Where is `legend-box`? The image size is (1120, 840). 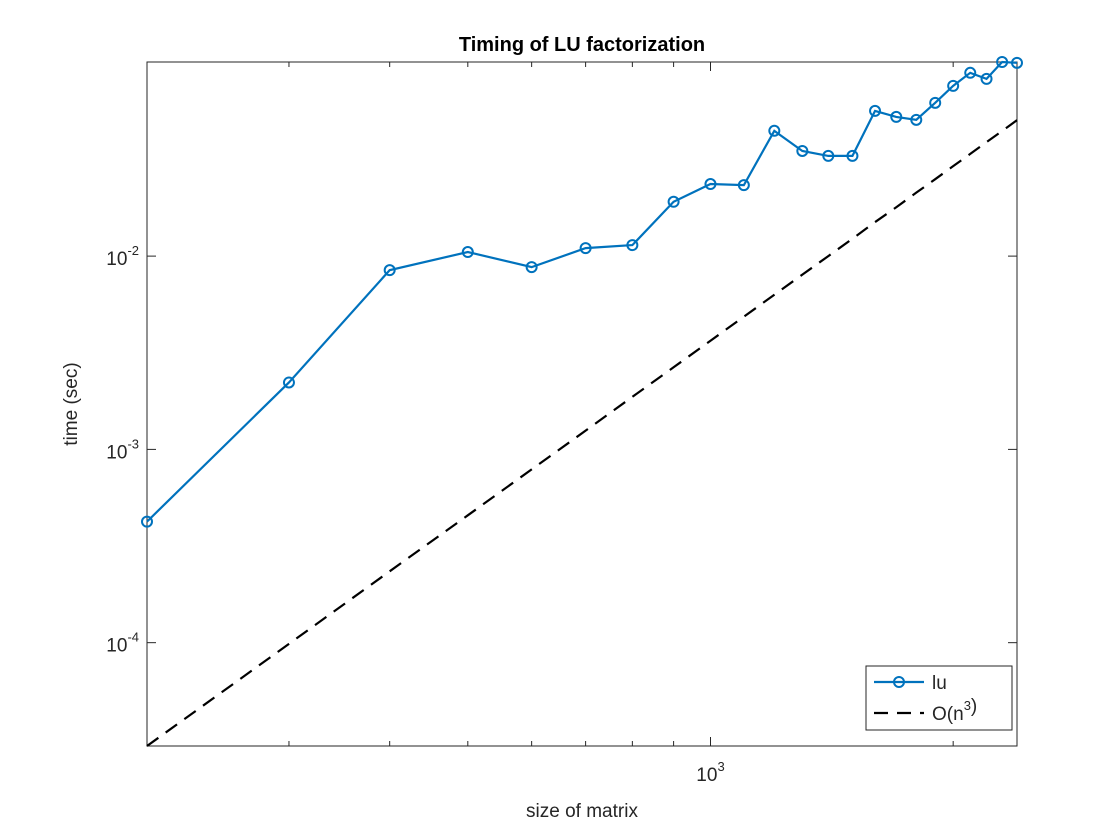
legend-box is located at coordinates (939, 698).